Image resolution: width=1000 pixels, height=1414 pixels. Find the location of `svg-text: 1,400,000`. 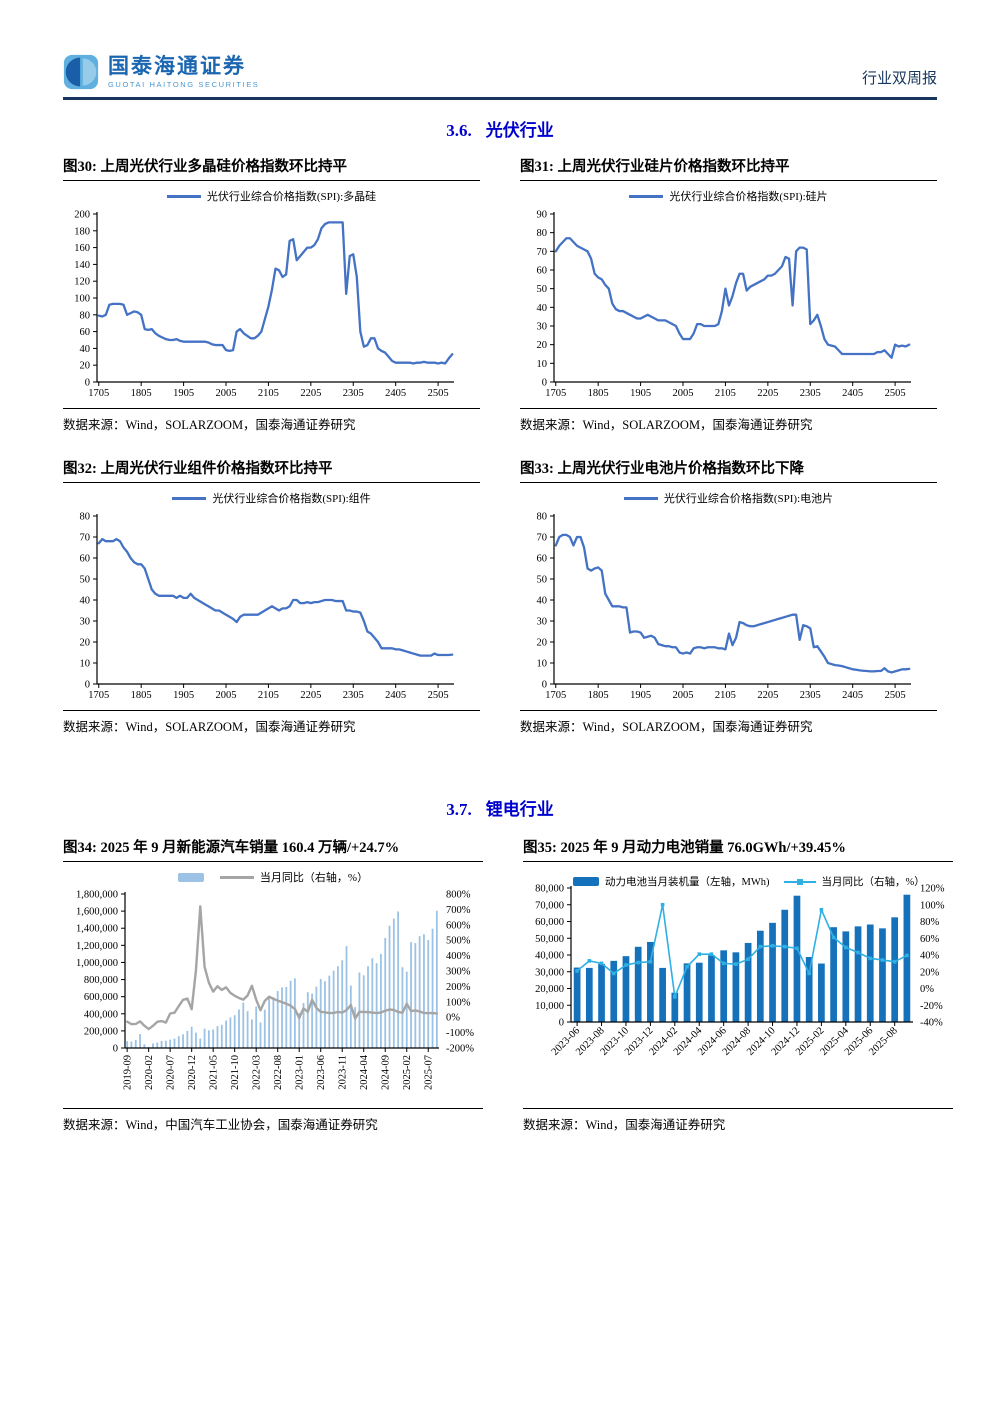

svg-text: 1,400,000 is located at coordinates (97, 929).